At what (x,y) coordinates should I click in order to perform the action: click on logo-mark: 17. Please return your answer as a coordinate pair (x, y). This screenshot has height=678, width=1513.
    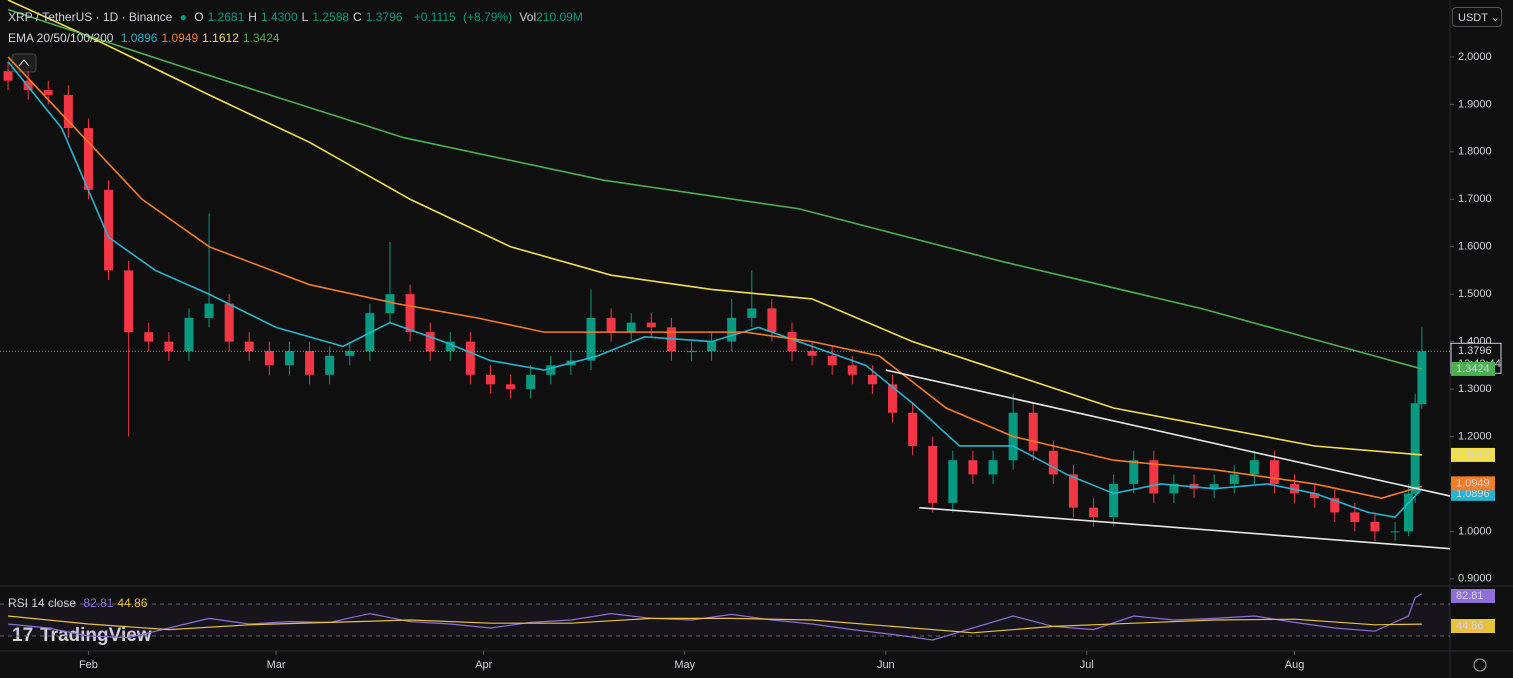
    Looking at the image, I should click on (22, 635).